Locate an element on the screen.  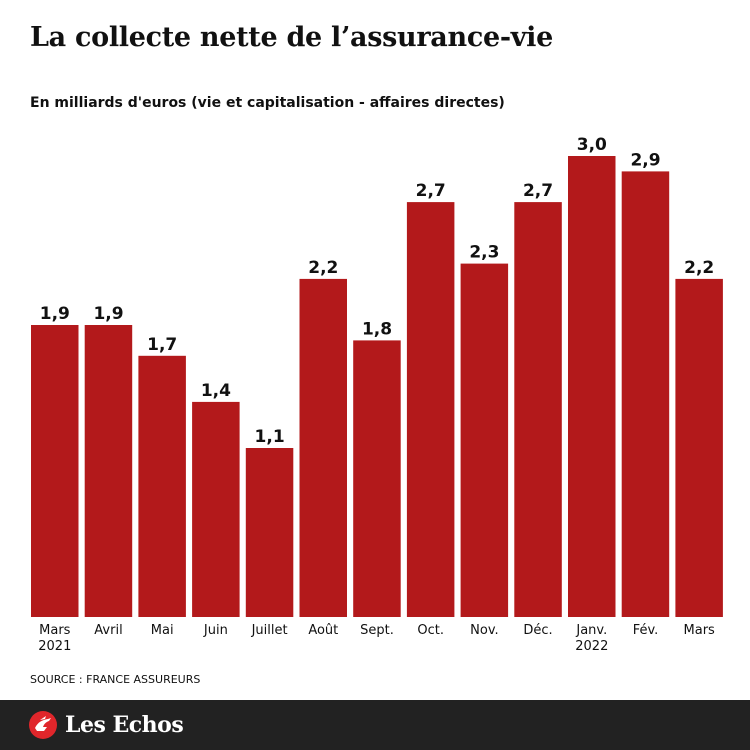
x-tick-label: Fév. is located at coordinates (646, 630).